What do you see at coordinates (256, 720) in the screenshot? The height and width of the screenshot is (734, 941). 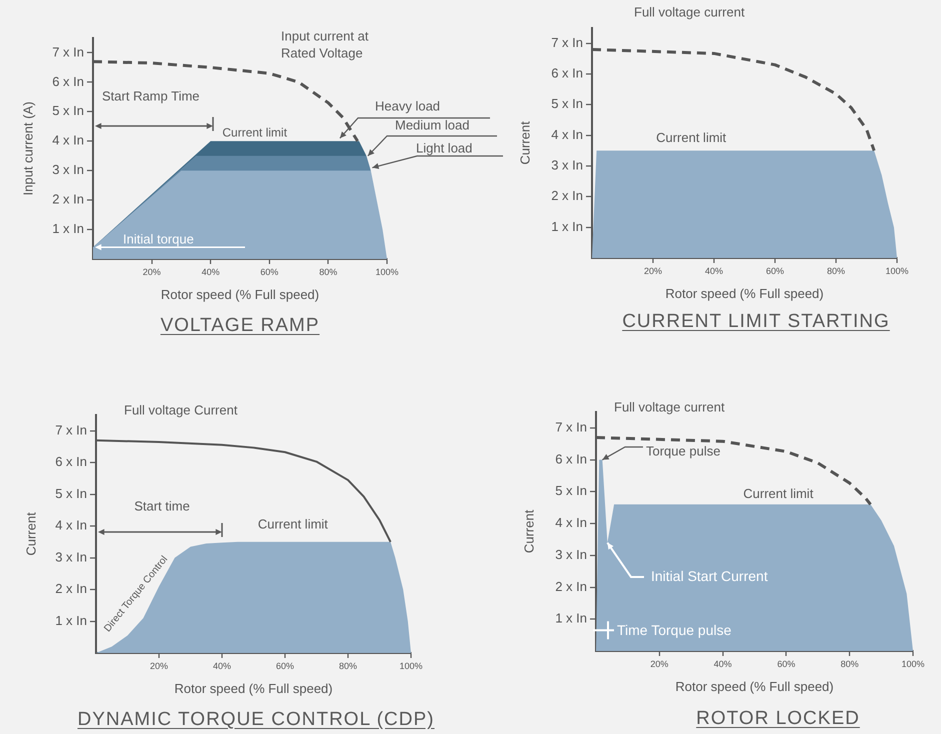 I see `text: DYNAMIC TORQUE CONTROL (CDP)` at bounding box center [256, 720].